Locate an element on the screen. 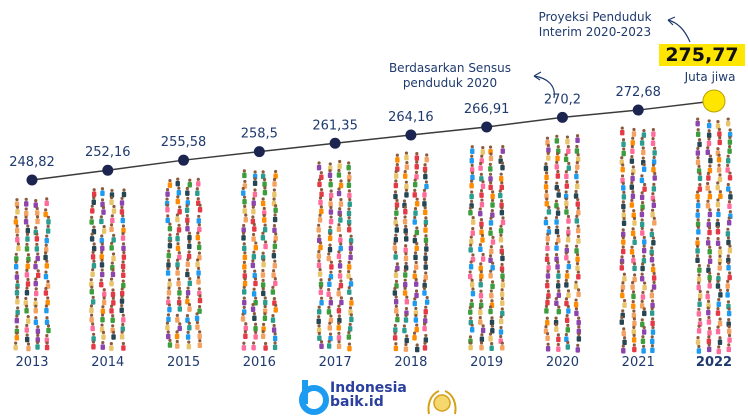  award-seal-icon is located at coordinates (442, 402).